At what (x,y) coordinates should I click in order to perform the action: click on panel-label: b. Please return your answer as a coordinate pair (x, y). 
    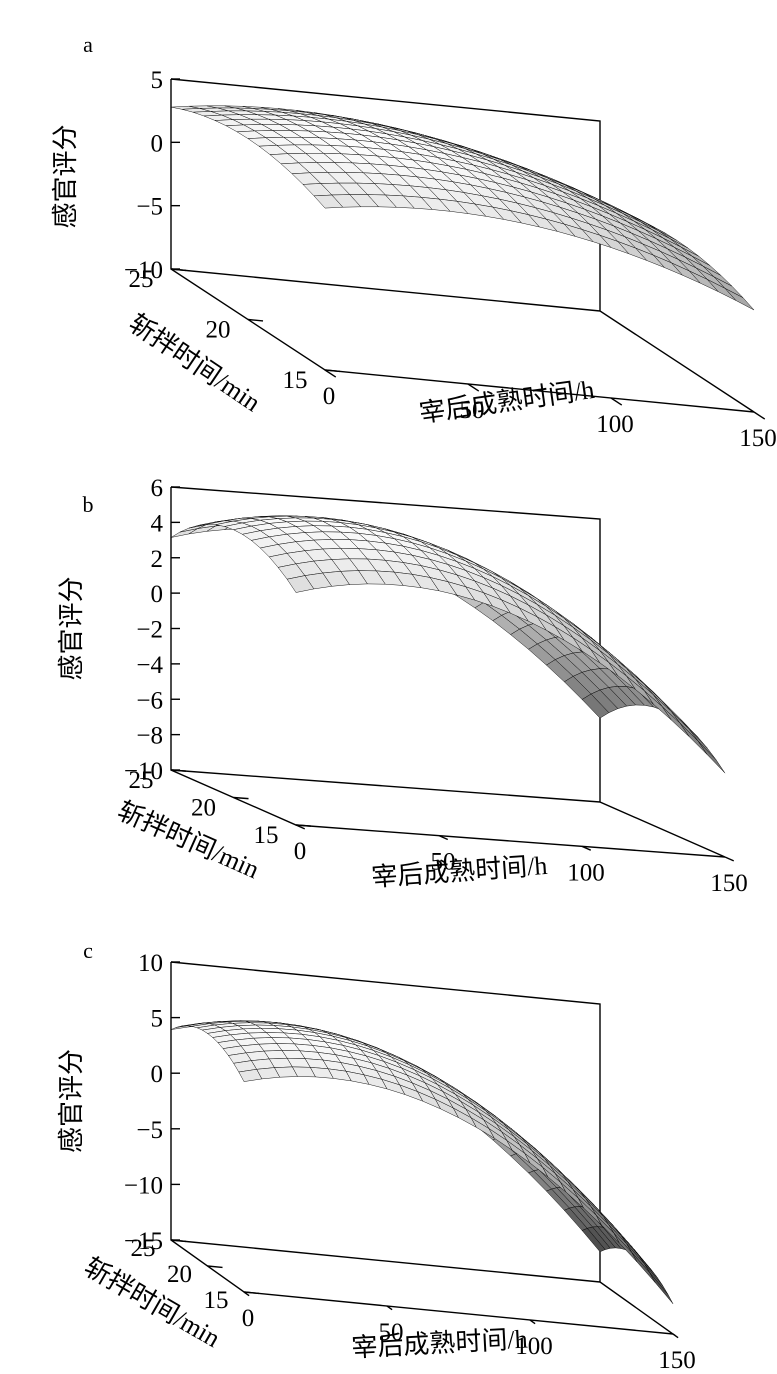
    Looking at the image, I should click on (88, 504).